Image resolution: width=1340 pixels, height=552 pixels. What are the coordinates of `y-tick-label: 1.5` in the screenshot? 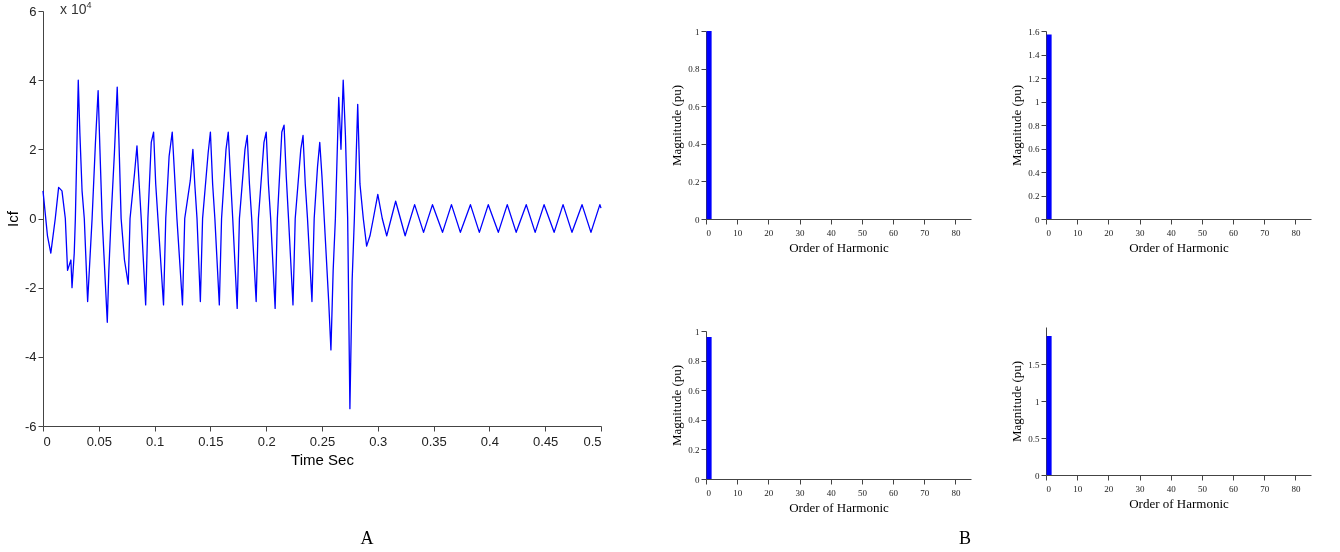 It's located at (1034, 364).